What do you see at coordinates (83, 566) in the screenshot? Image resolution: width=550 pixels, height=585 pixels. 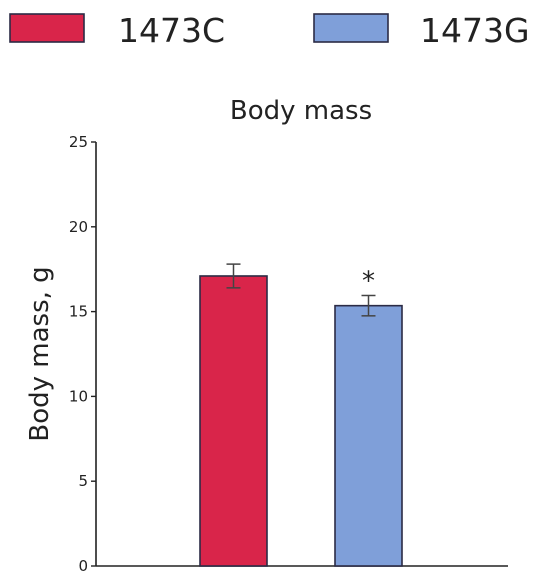 I see `y-tick-label: 0` at bounding box center [83, 566].